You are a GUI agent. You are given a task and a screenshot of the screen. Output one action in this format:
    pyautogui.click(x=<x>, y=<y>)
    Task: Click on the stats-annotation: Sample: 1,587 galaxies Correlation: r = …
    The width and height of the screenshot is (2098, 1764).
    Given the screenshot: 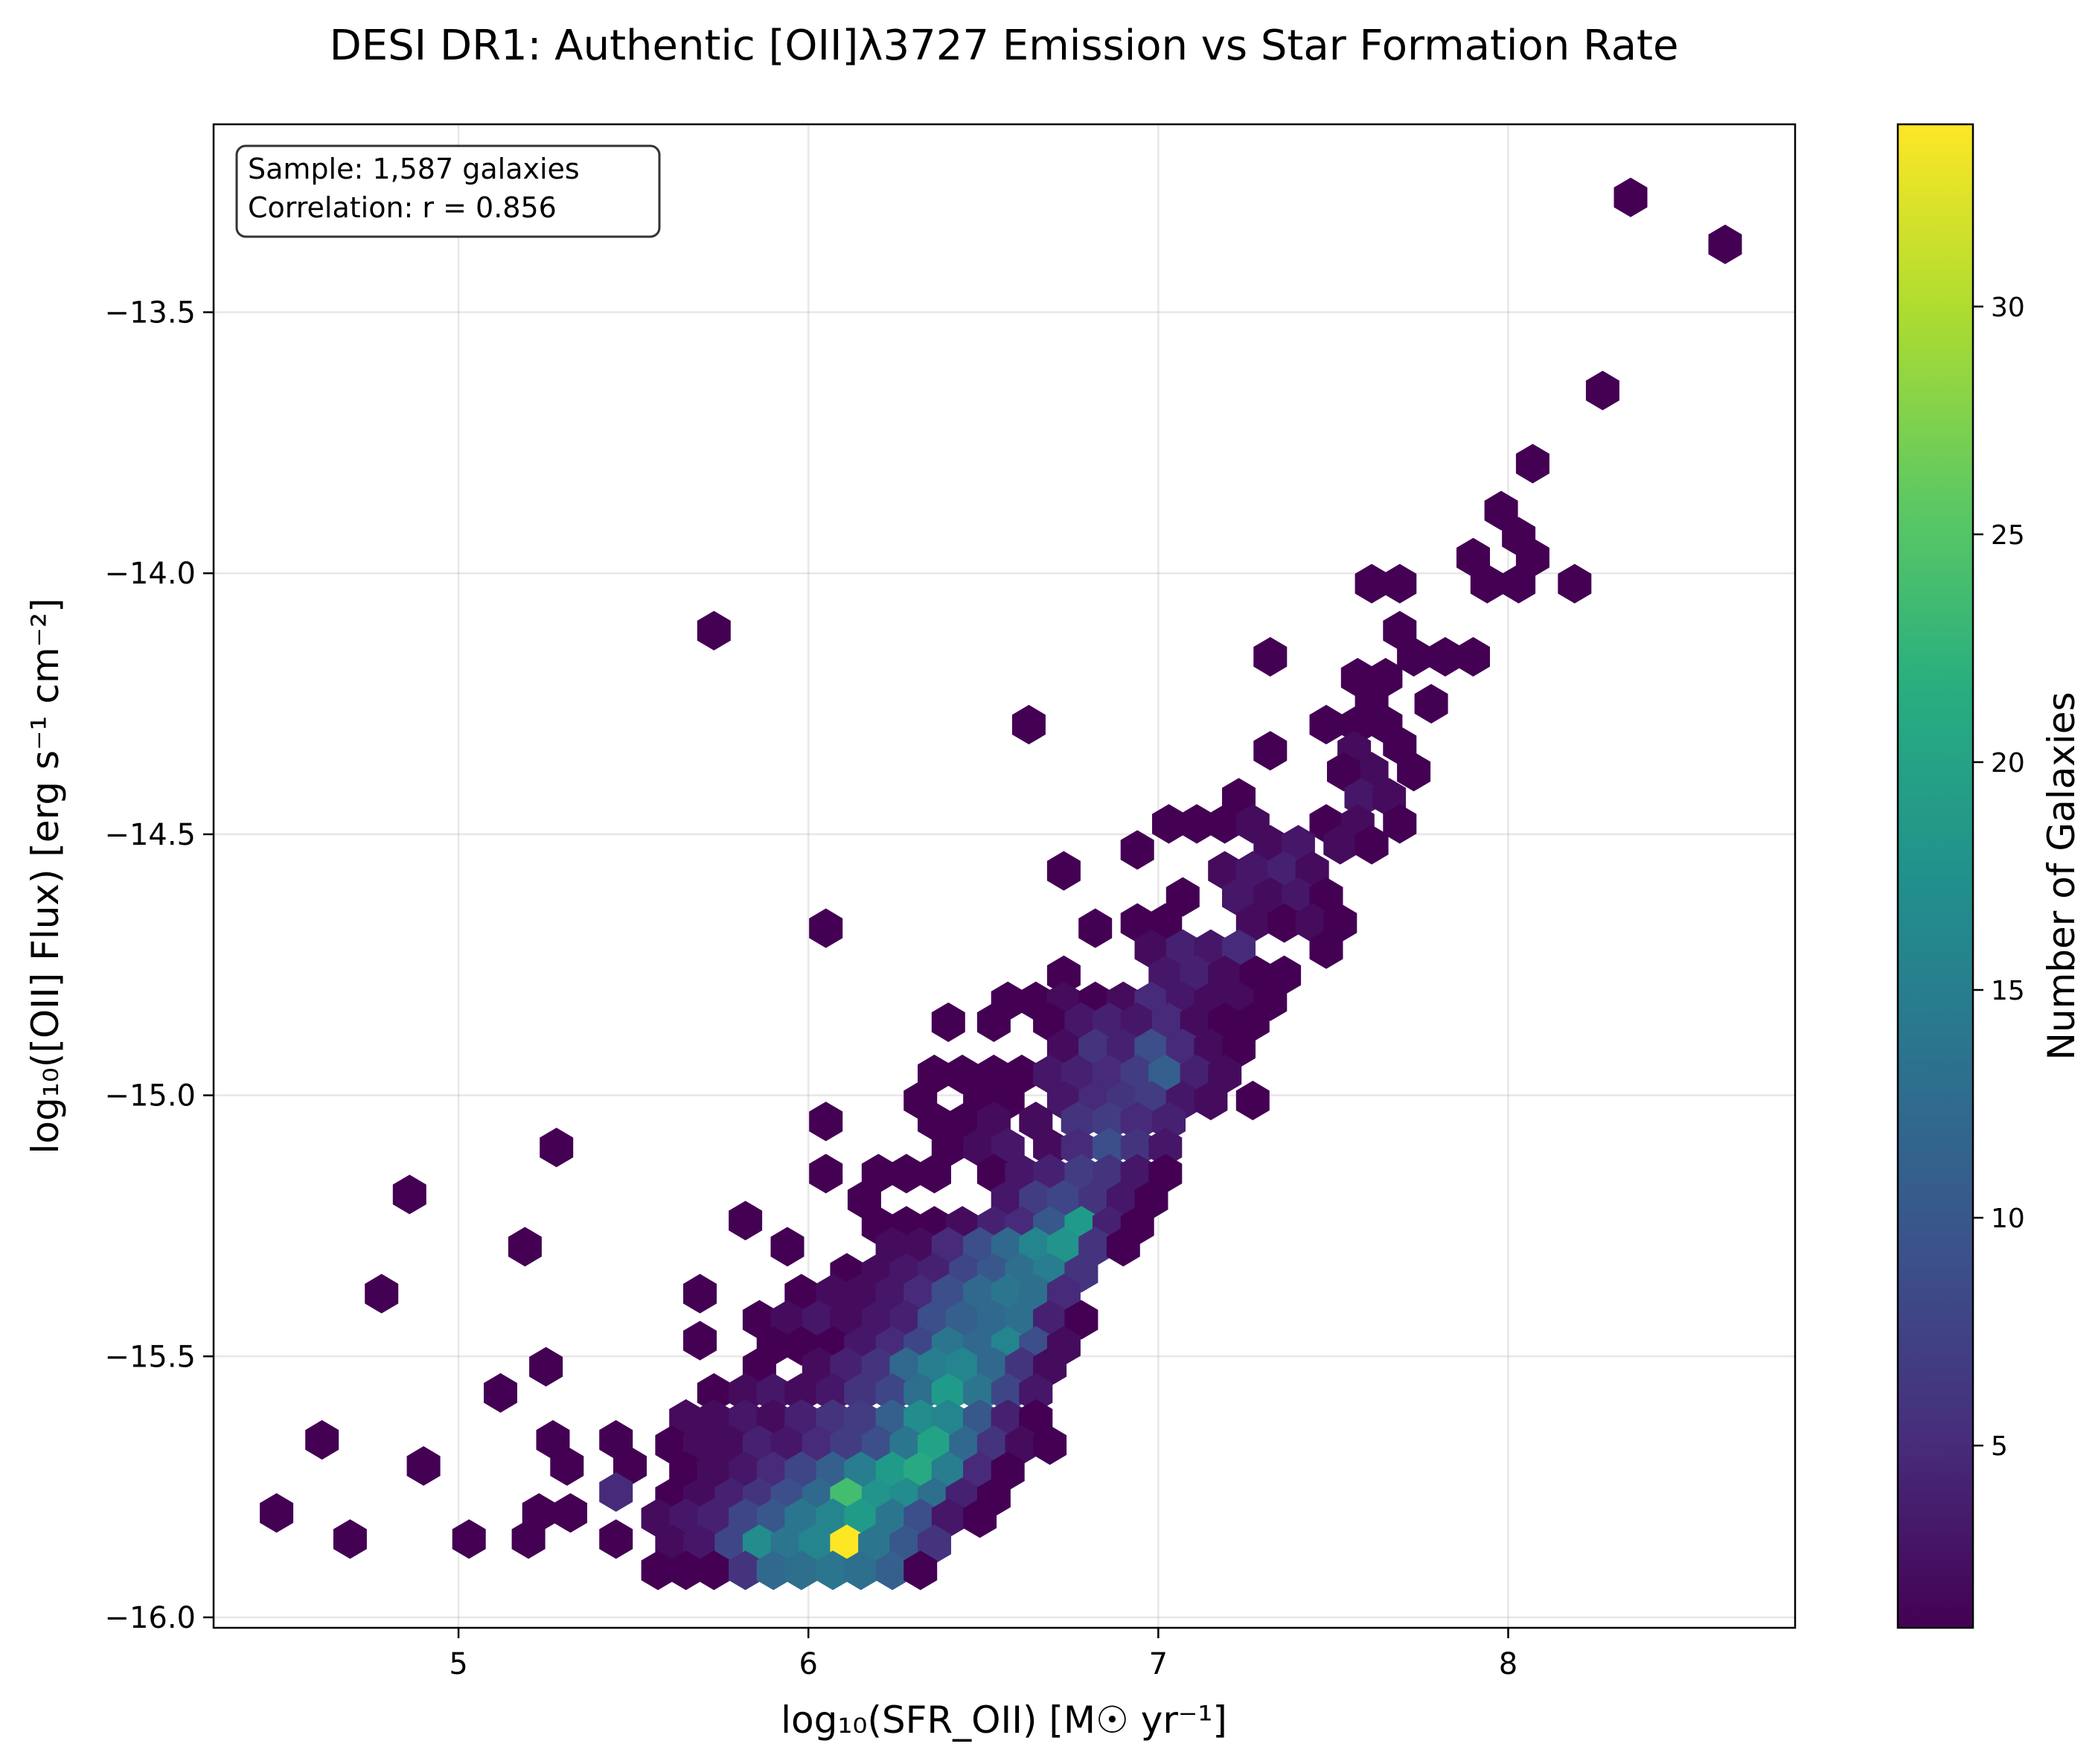 What is the action you would take?
    pyautogui.click(x=448, y=191)
    